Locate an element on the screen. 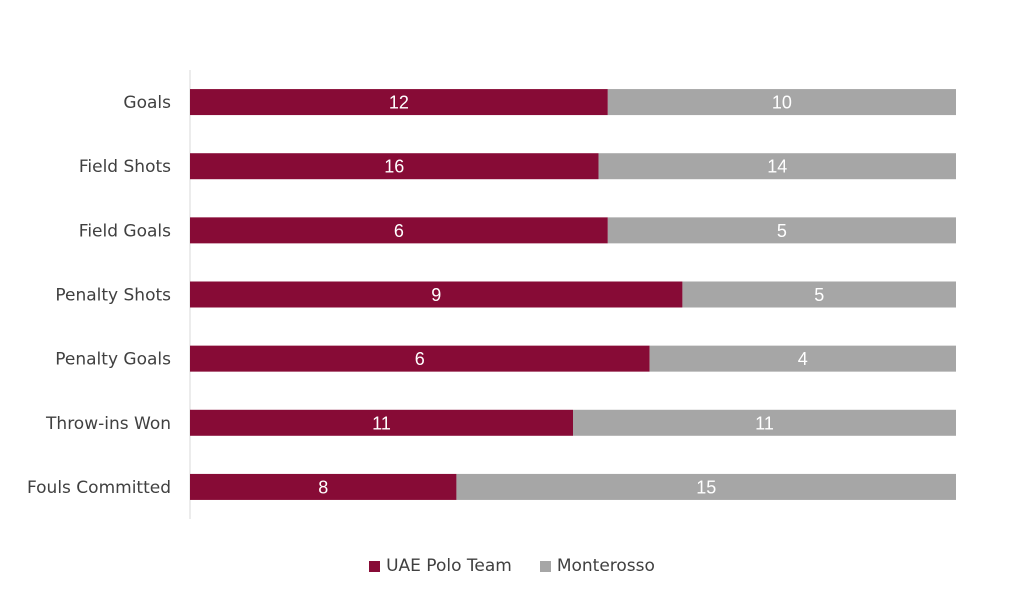 The height and width of the screenshot is (606, 1024). legend-item-uae-polo-team: UAE Polo Team is located at coordinates (440, 566).